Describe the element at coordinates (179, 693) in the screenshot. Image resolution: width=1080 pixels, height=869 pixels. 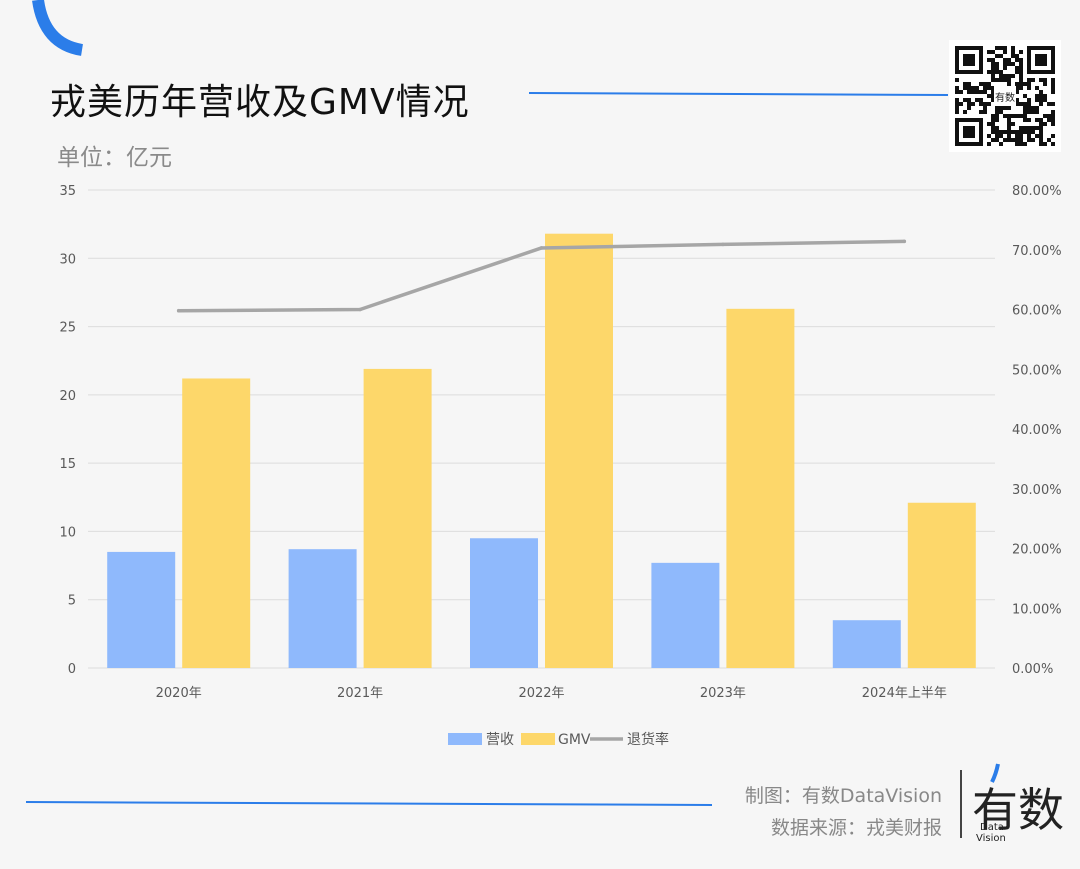
I see `x-tick-label: 2020年` at that location.